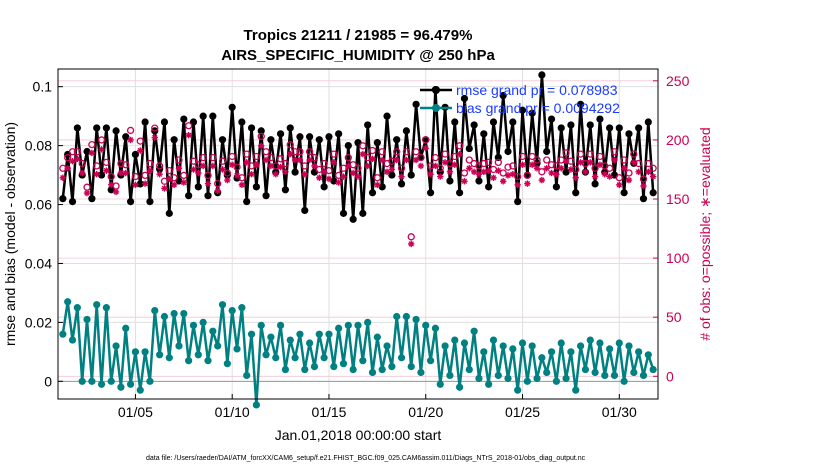 Image resolution: width=830 pixels, height=470 pixels. I want to click on legend-rmse-label: rmse grand pr = 0.078983, so click(537, 90).